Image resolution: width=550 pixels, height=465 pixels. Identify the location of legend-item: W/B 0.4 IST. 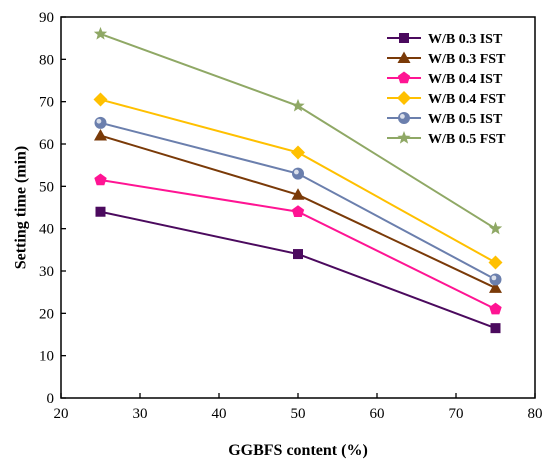
(445, 79).